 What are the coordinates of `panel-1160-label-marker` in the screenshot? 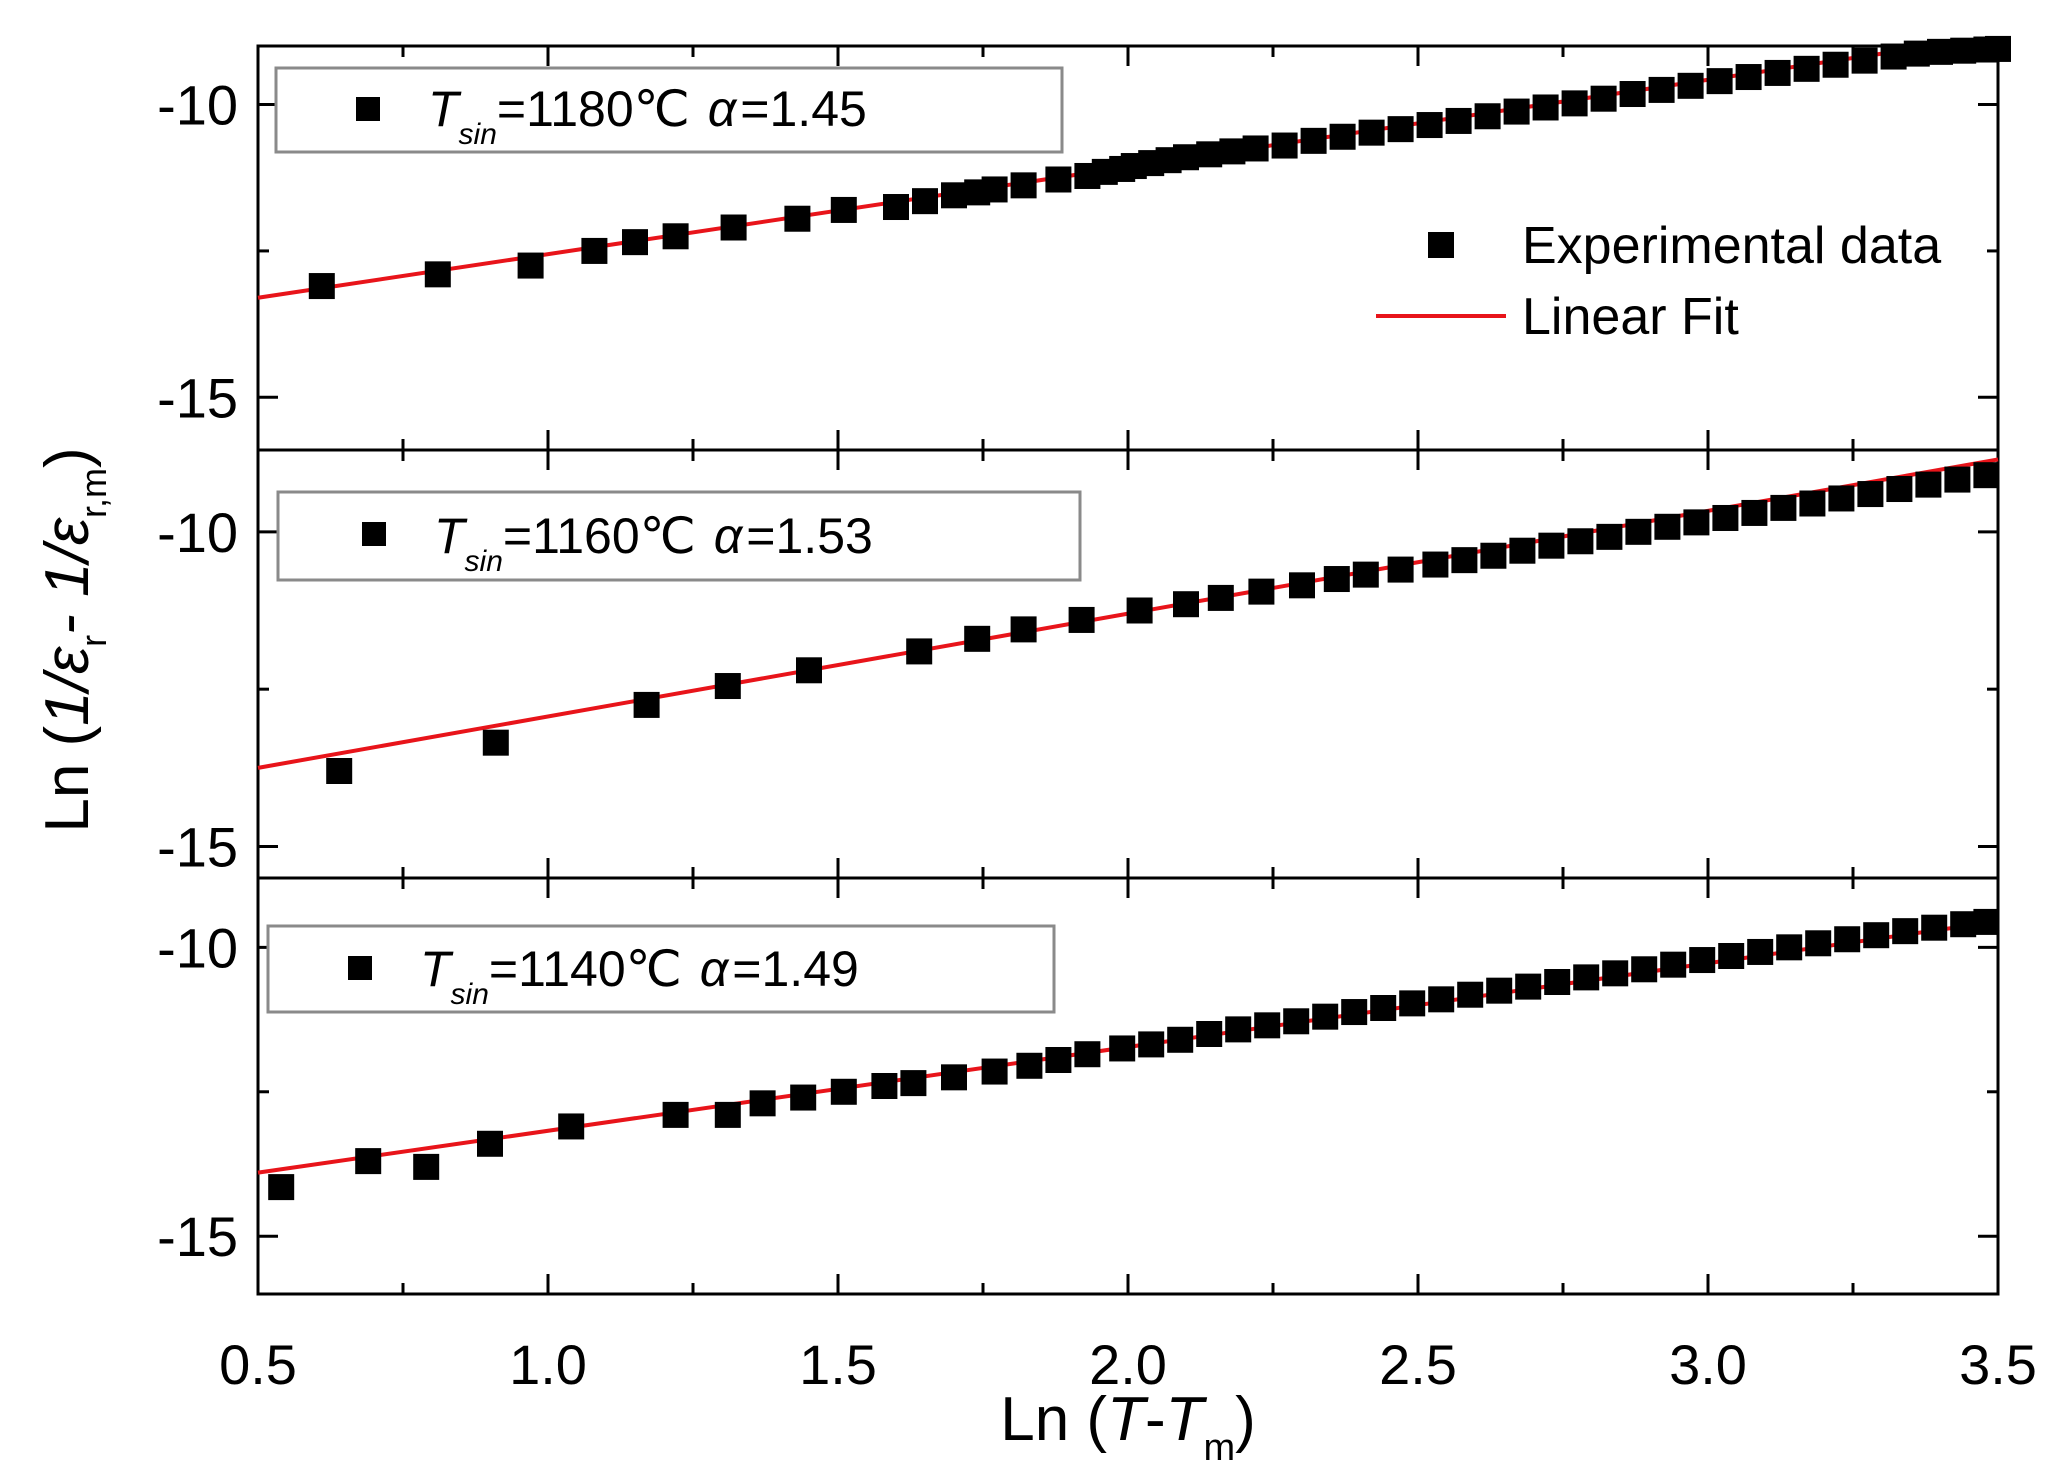 It's located at (374, 534).